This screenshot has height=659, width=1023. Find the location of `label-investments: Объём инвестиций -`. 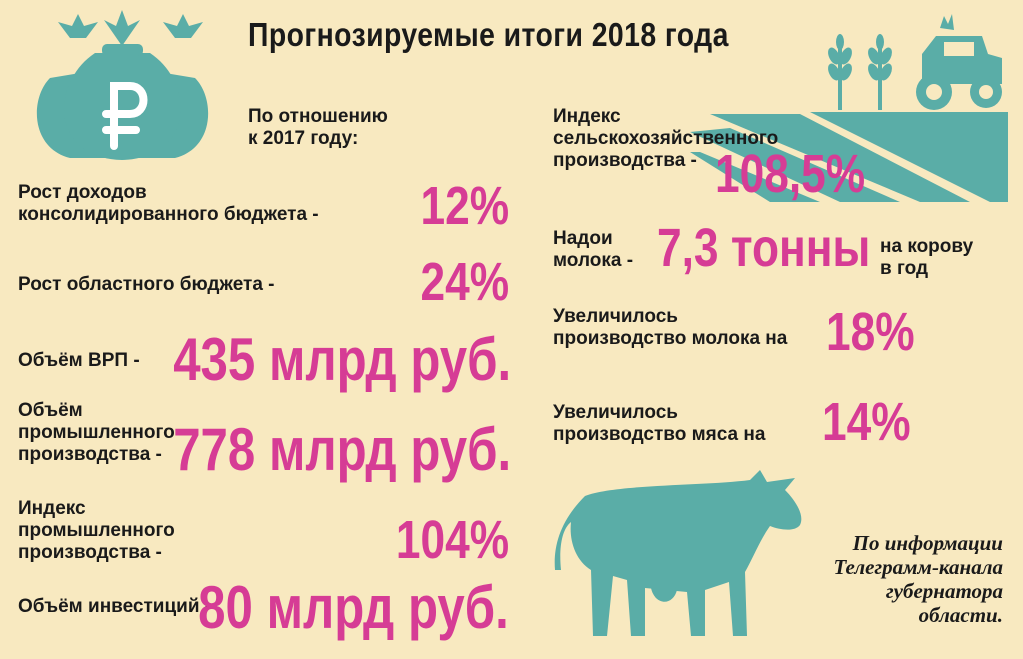

label-investments: Объём инвестиций - is located at coordinates (115, 606).